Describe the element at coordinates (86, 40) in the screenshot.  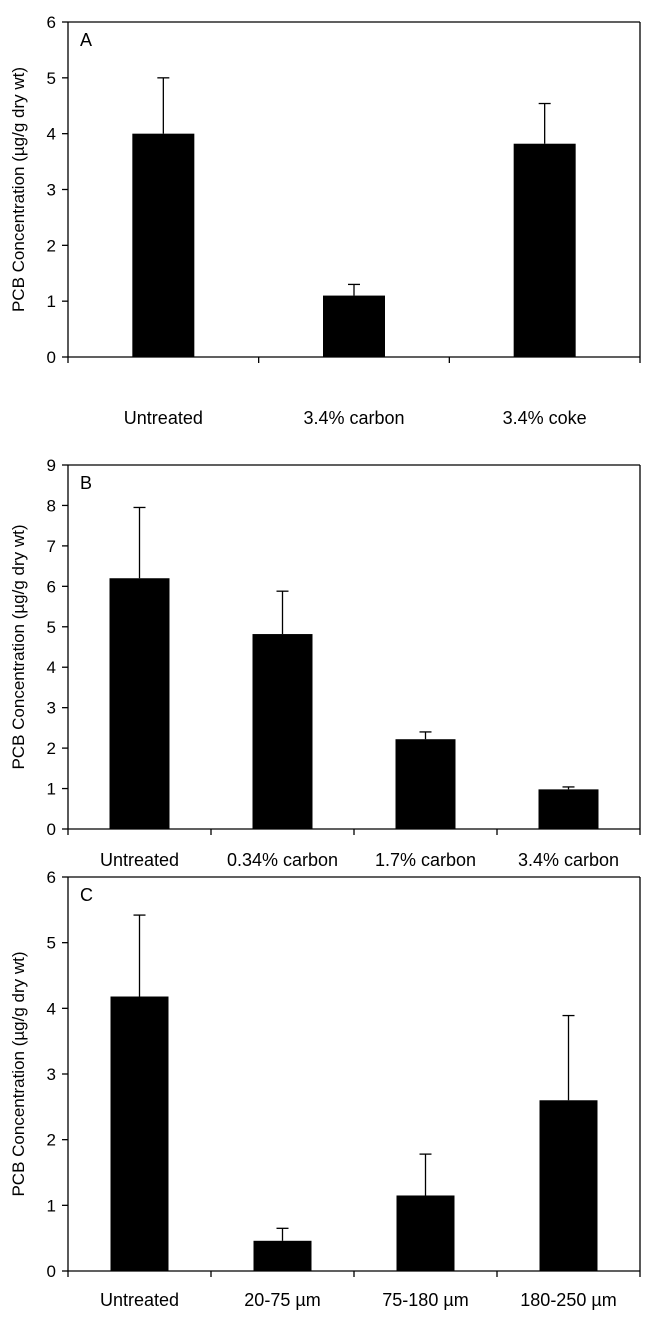
I see `panel-letter: A` at that location.